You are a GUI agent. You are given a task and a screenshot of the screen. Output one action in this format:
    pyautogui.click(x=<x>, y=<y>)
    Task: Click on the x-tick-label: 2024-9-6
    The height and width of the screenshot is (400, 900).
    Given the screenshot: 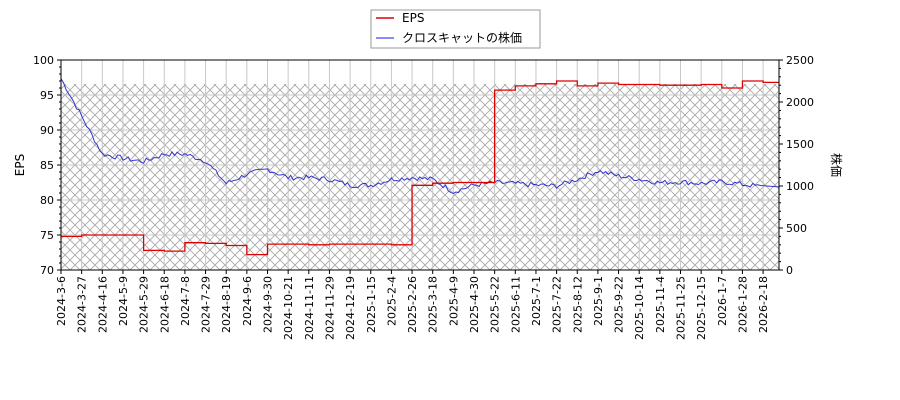 What is the action you would take?
    pyautogui.click(x=247, y=301)
    